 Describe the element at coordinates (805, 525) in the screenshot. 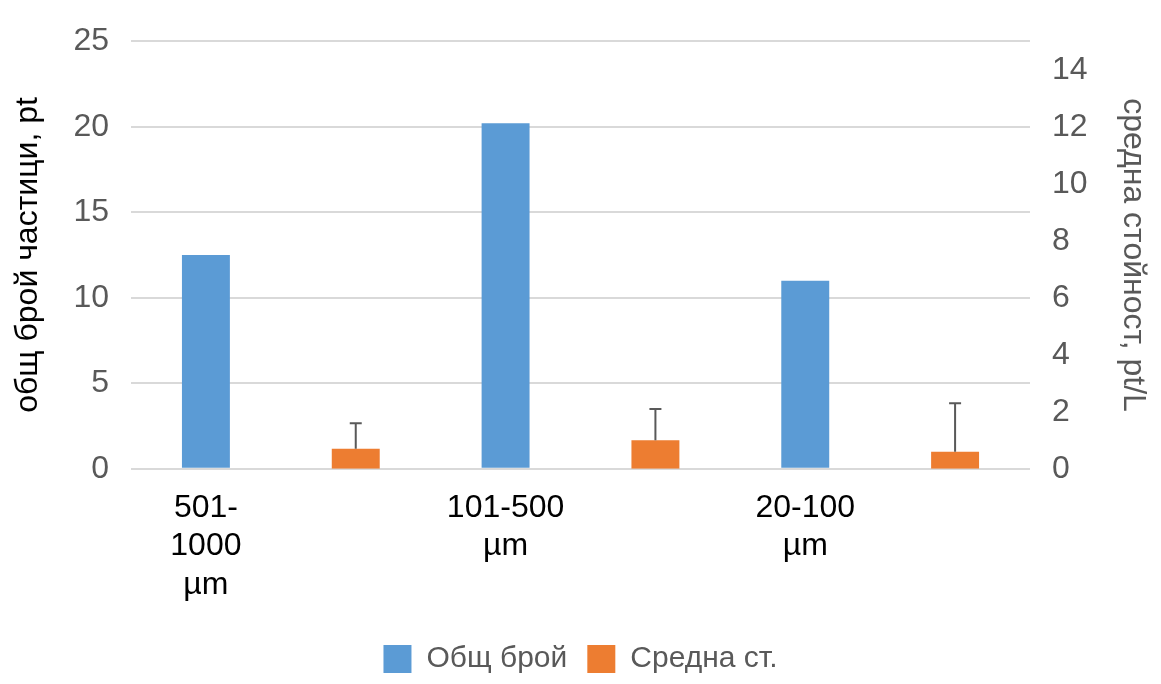

I see `x-tick-label: 20-100 µm` at that location.